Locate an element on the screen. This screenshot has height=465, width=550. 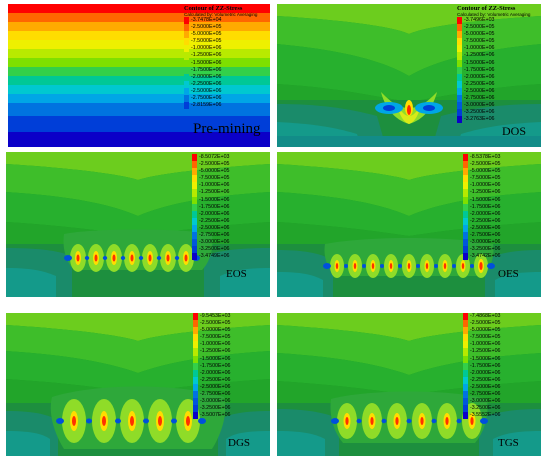
legend-entry: -3.5552E+06 is located at coordinates (481, 416).